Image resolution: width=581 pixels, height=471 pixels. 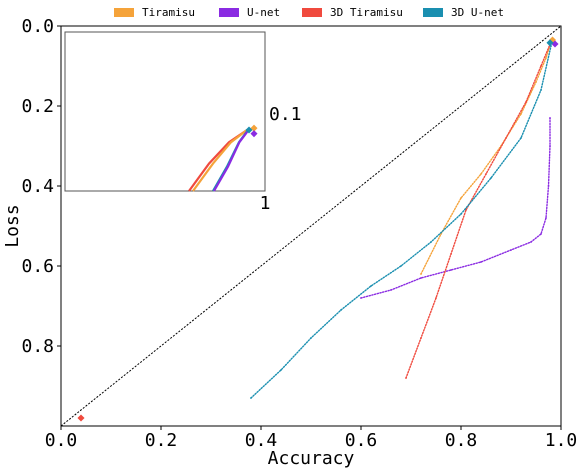 I want to click on legend-swatch-3d-u-net, so click(x=433, y=12).